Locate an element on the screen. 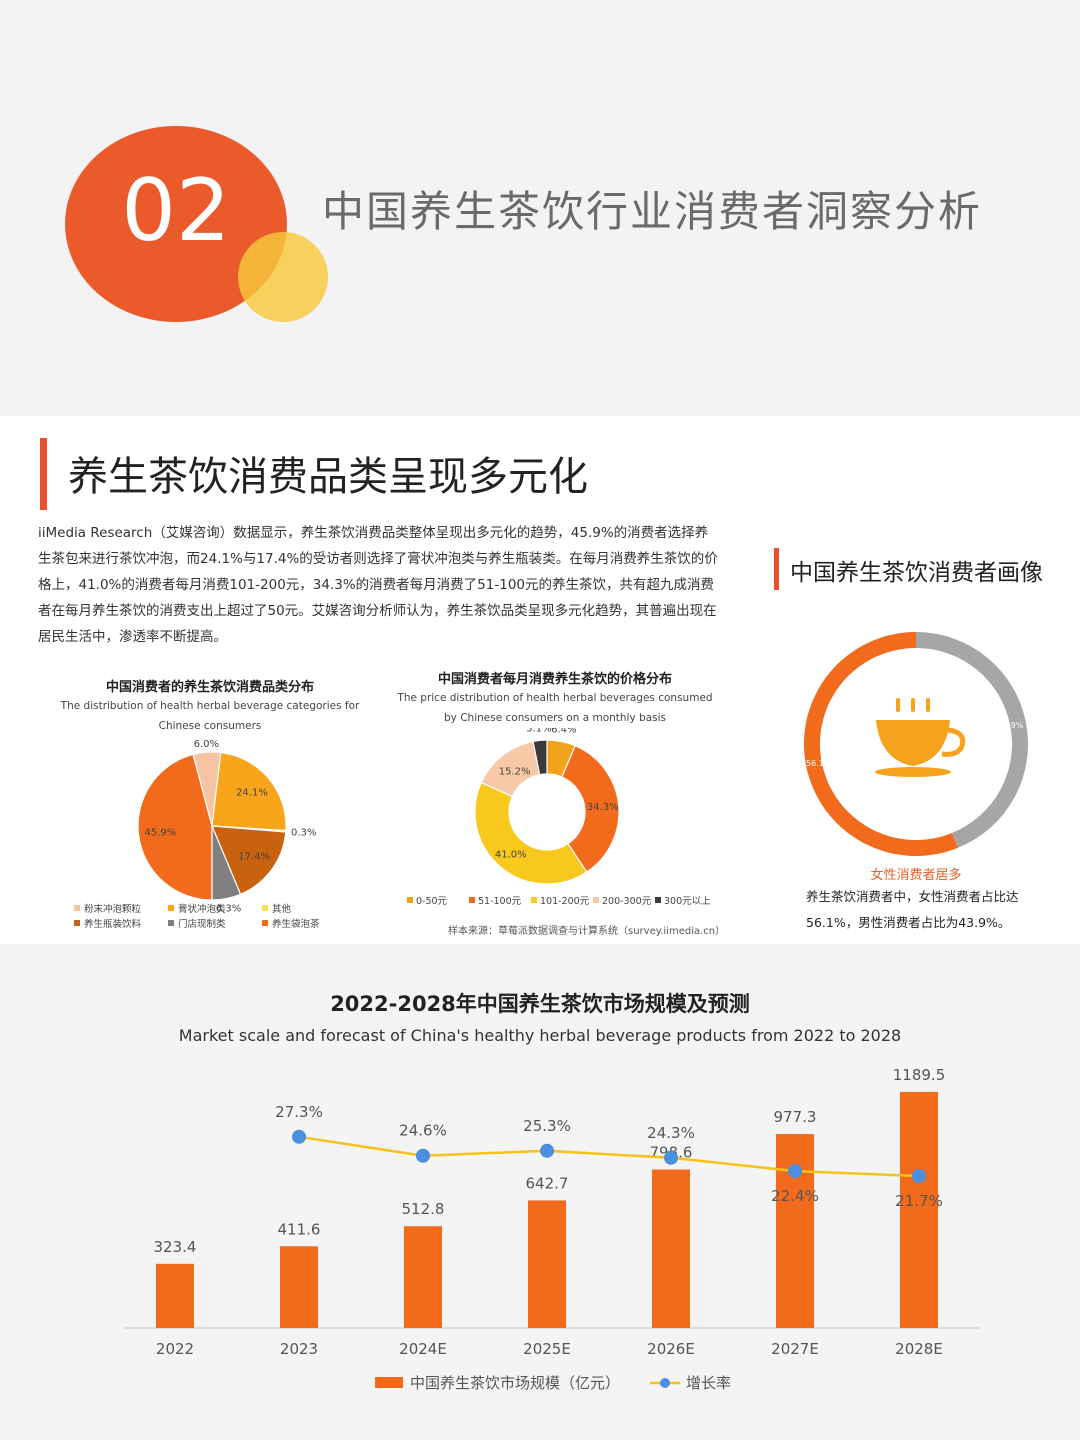 The width and height of the screenshot is (1080, 1440). portrait-note: 养生茶饮消费者中，女性消费者占比达56.1%，男性消费者占比为43.9%。 is located at coordinates (912, 909).